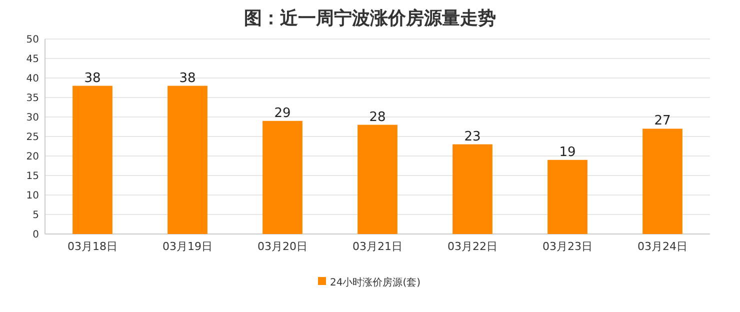  Describe the element at coordinates (32, 59) in the screenshot. I see `y-tick-label: 45` at that location.